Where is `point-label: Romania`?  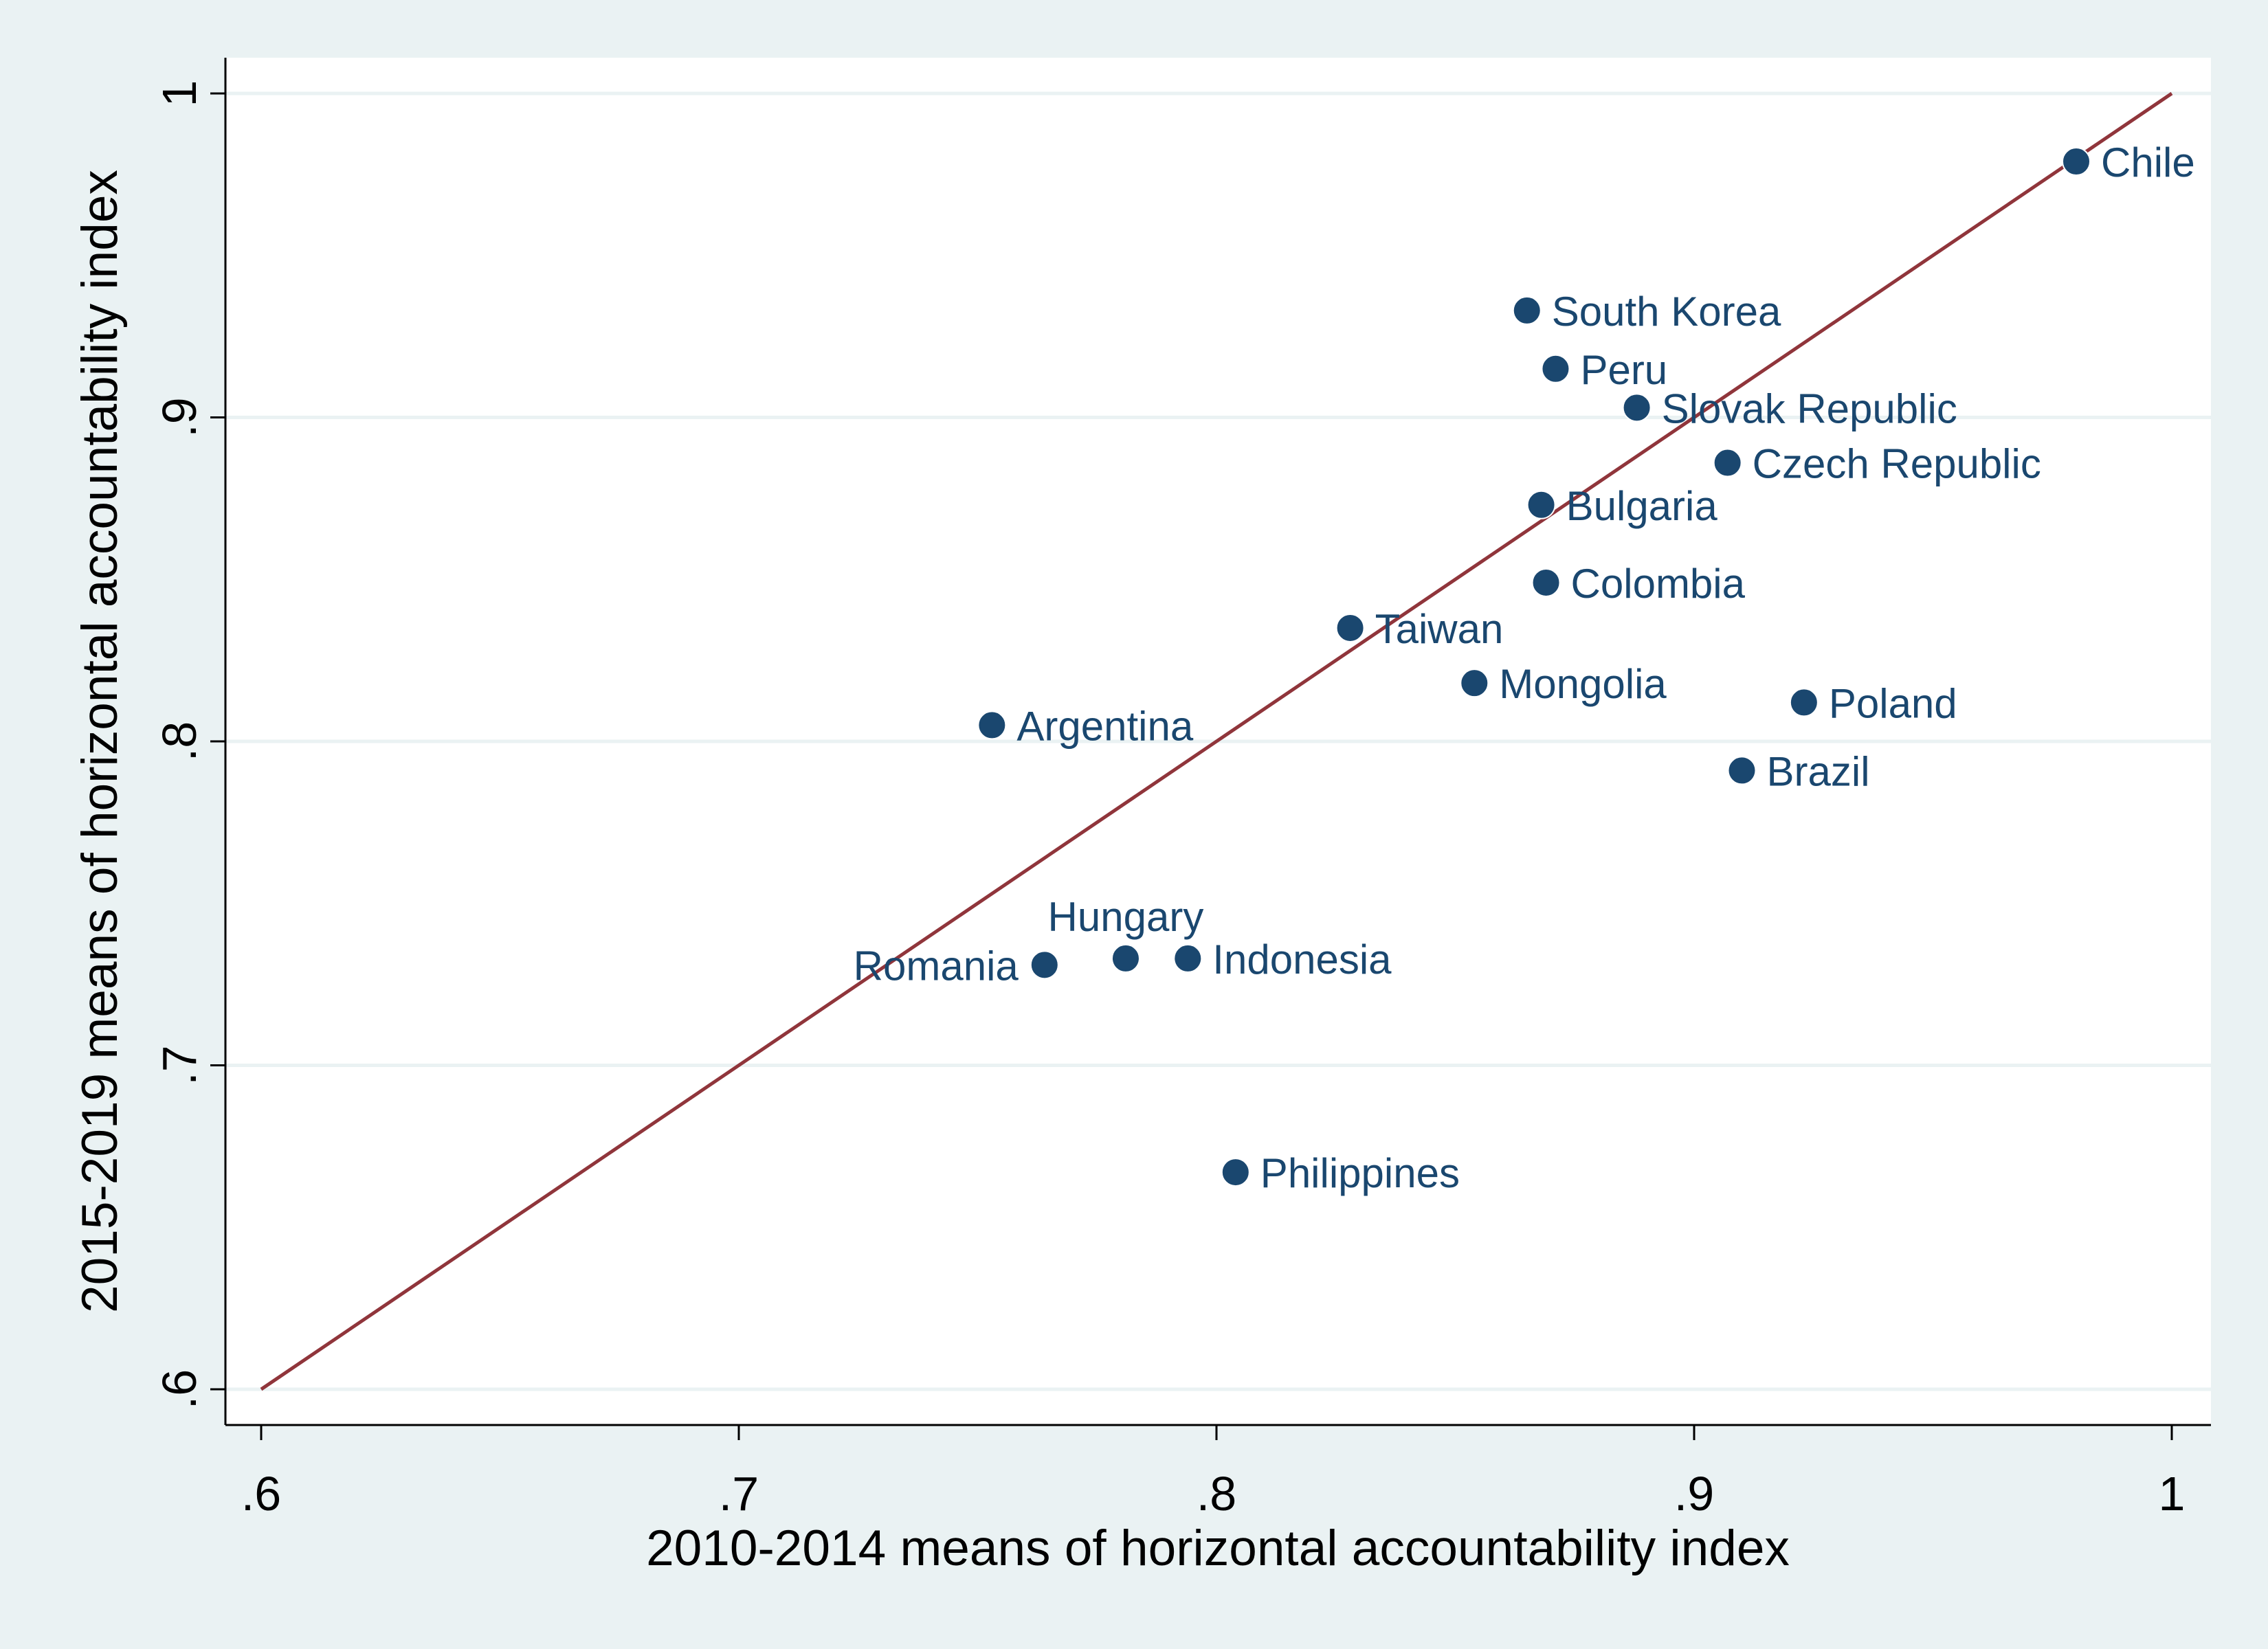
point-label: Romania is located at coordinates (937, 966).